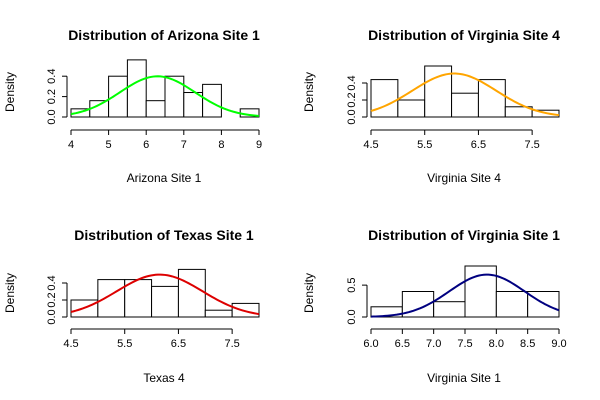 The image size is (600, 400). What do you see at coordinates (433, 344) in the screenshot?
I see `x-tick-label: 7.0` at bounding box center [433, 344].